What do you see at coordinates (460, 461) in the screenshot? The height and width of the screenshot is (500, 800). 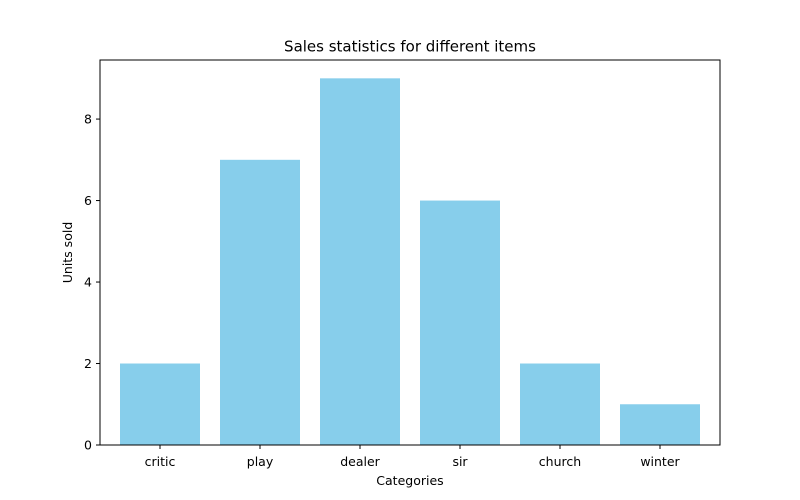 I see `x-tick-label-sir: sir` at bounding box center [460, 461].